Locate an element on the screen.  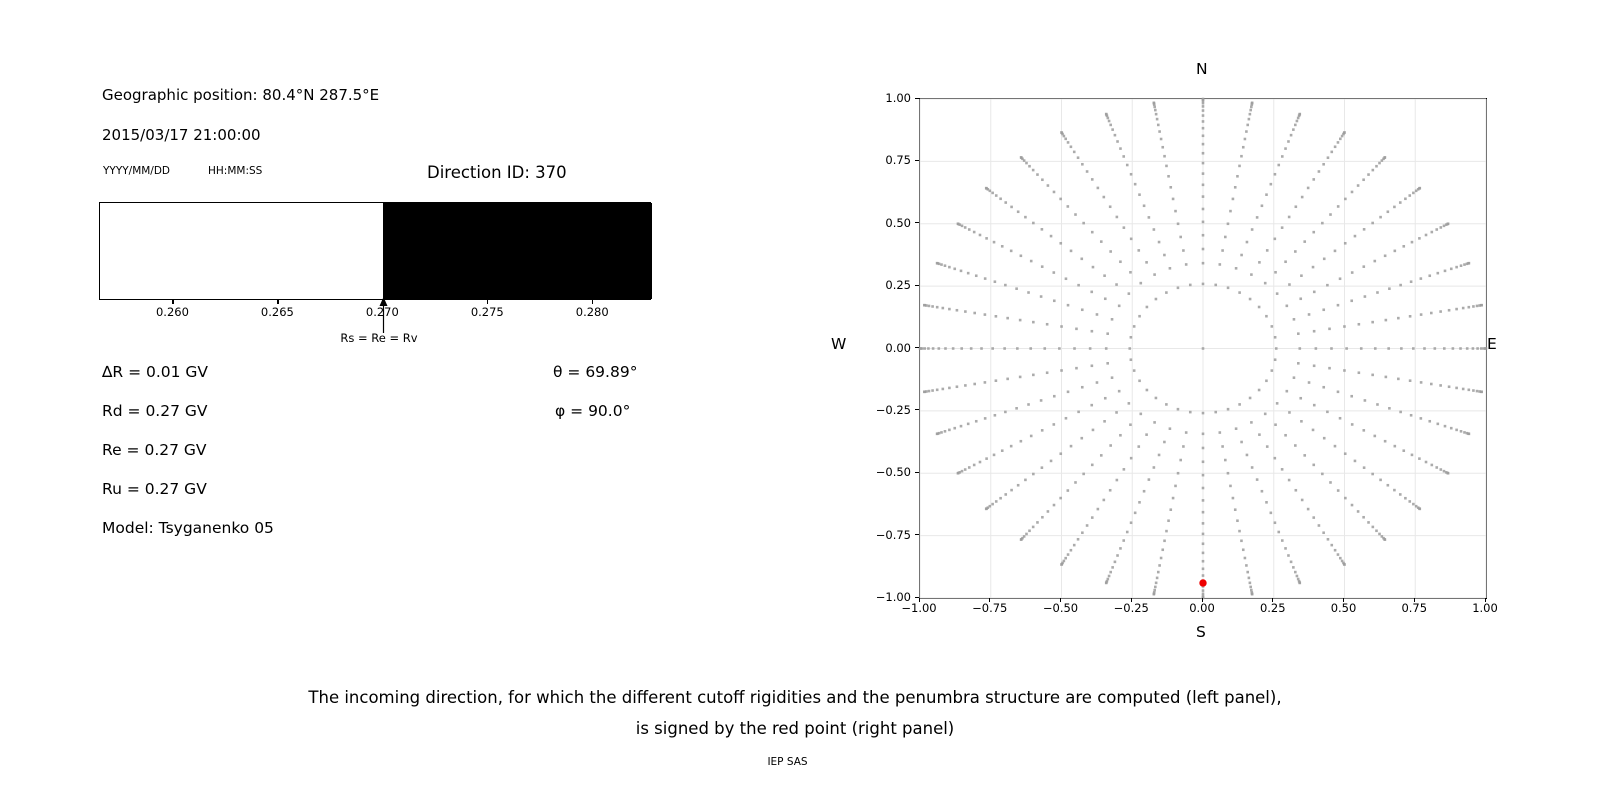
x-tick-label: −0.50 is located at coordinates (1060, 608).